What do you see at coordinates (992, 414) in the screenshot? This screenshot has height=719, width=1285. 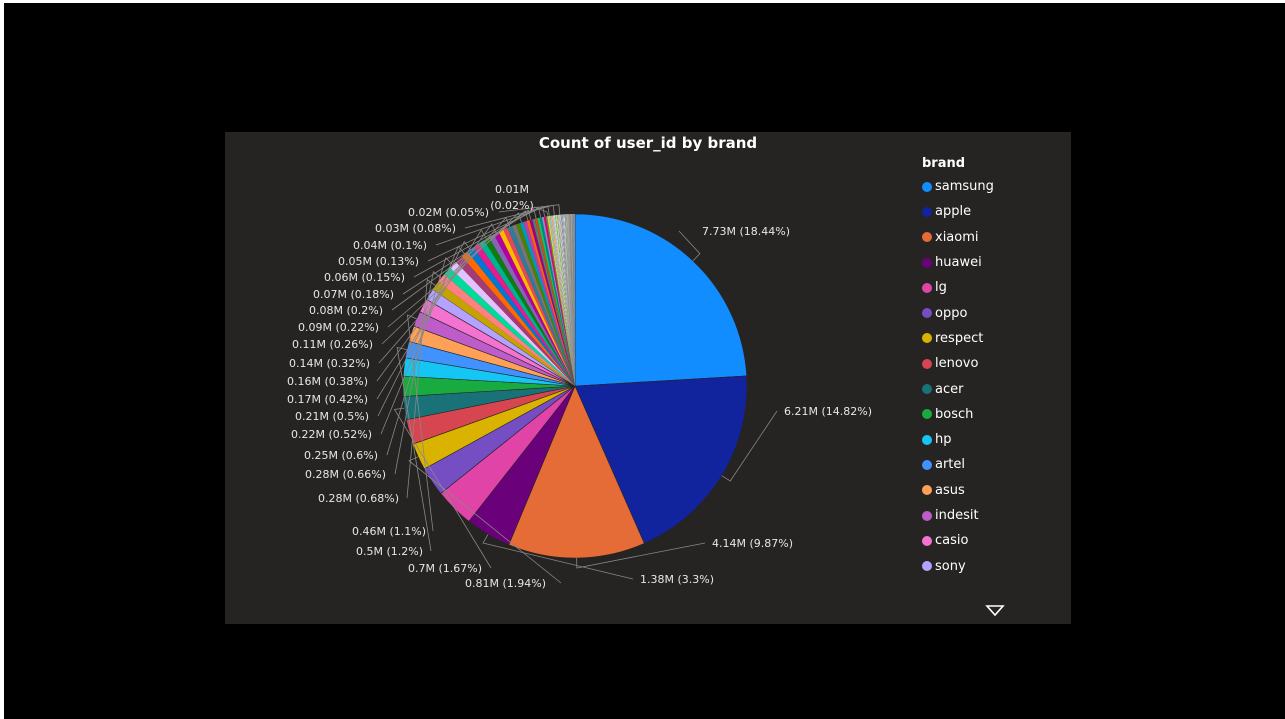 I see `legend-item-bosch: bosch` at bounding box center [992, 414].